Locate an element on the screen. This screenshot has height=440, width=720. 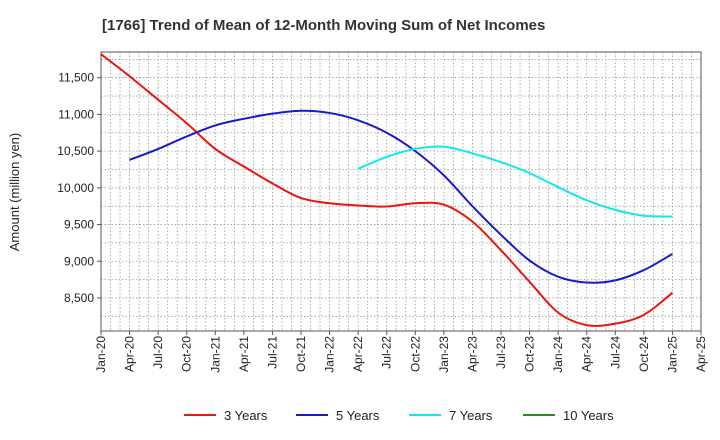
x-tick-label: Jan-25 is located at coordinates (672, 354).